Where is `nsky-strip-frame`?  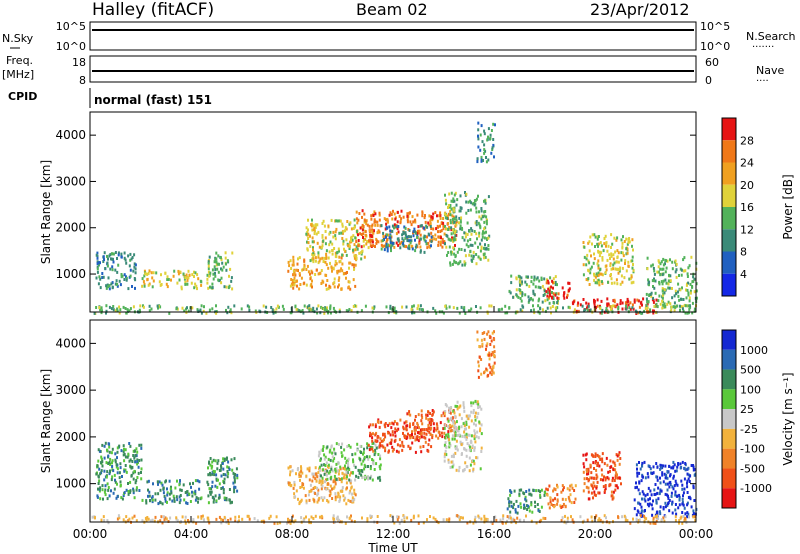
nsky-strip-frame is located at coordinates (393, 36).